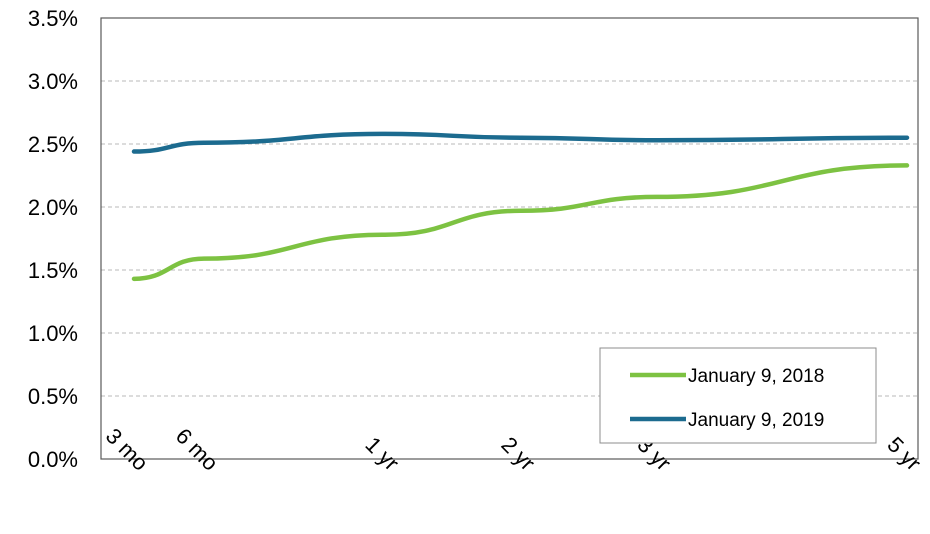 This screenshot has height=534, width=930. I want to click on y-tick-labels: 0.0% 0.5% 1.0% 1.5% 2.0% 2.5% 3.0% 3.5%, so click(53, 239).